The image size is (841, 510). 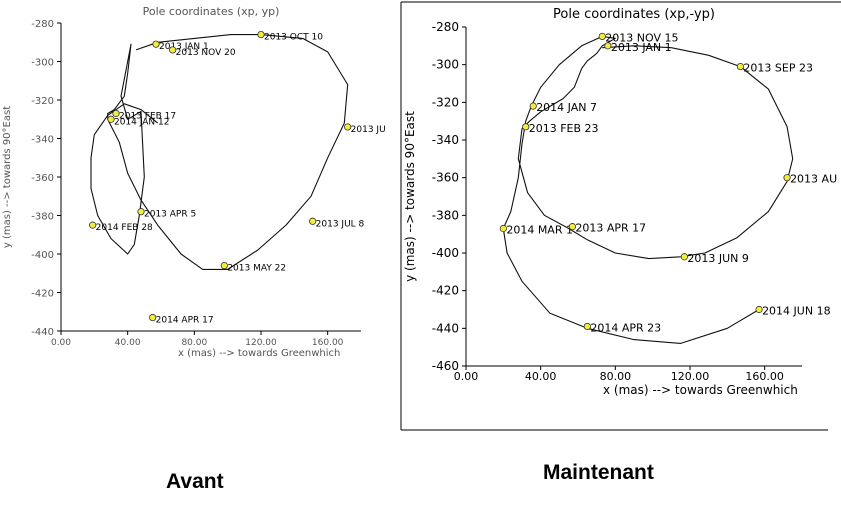 I want to click on date-marker-label: 2013 APR 5, so click(x=170, y=215).